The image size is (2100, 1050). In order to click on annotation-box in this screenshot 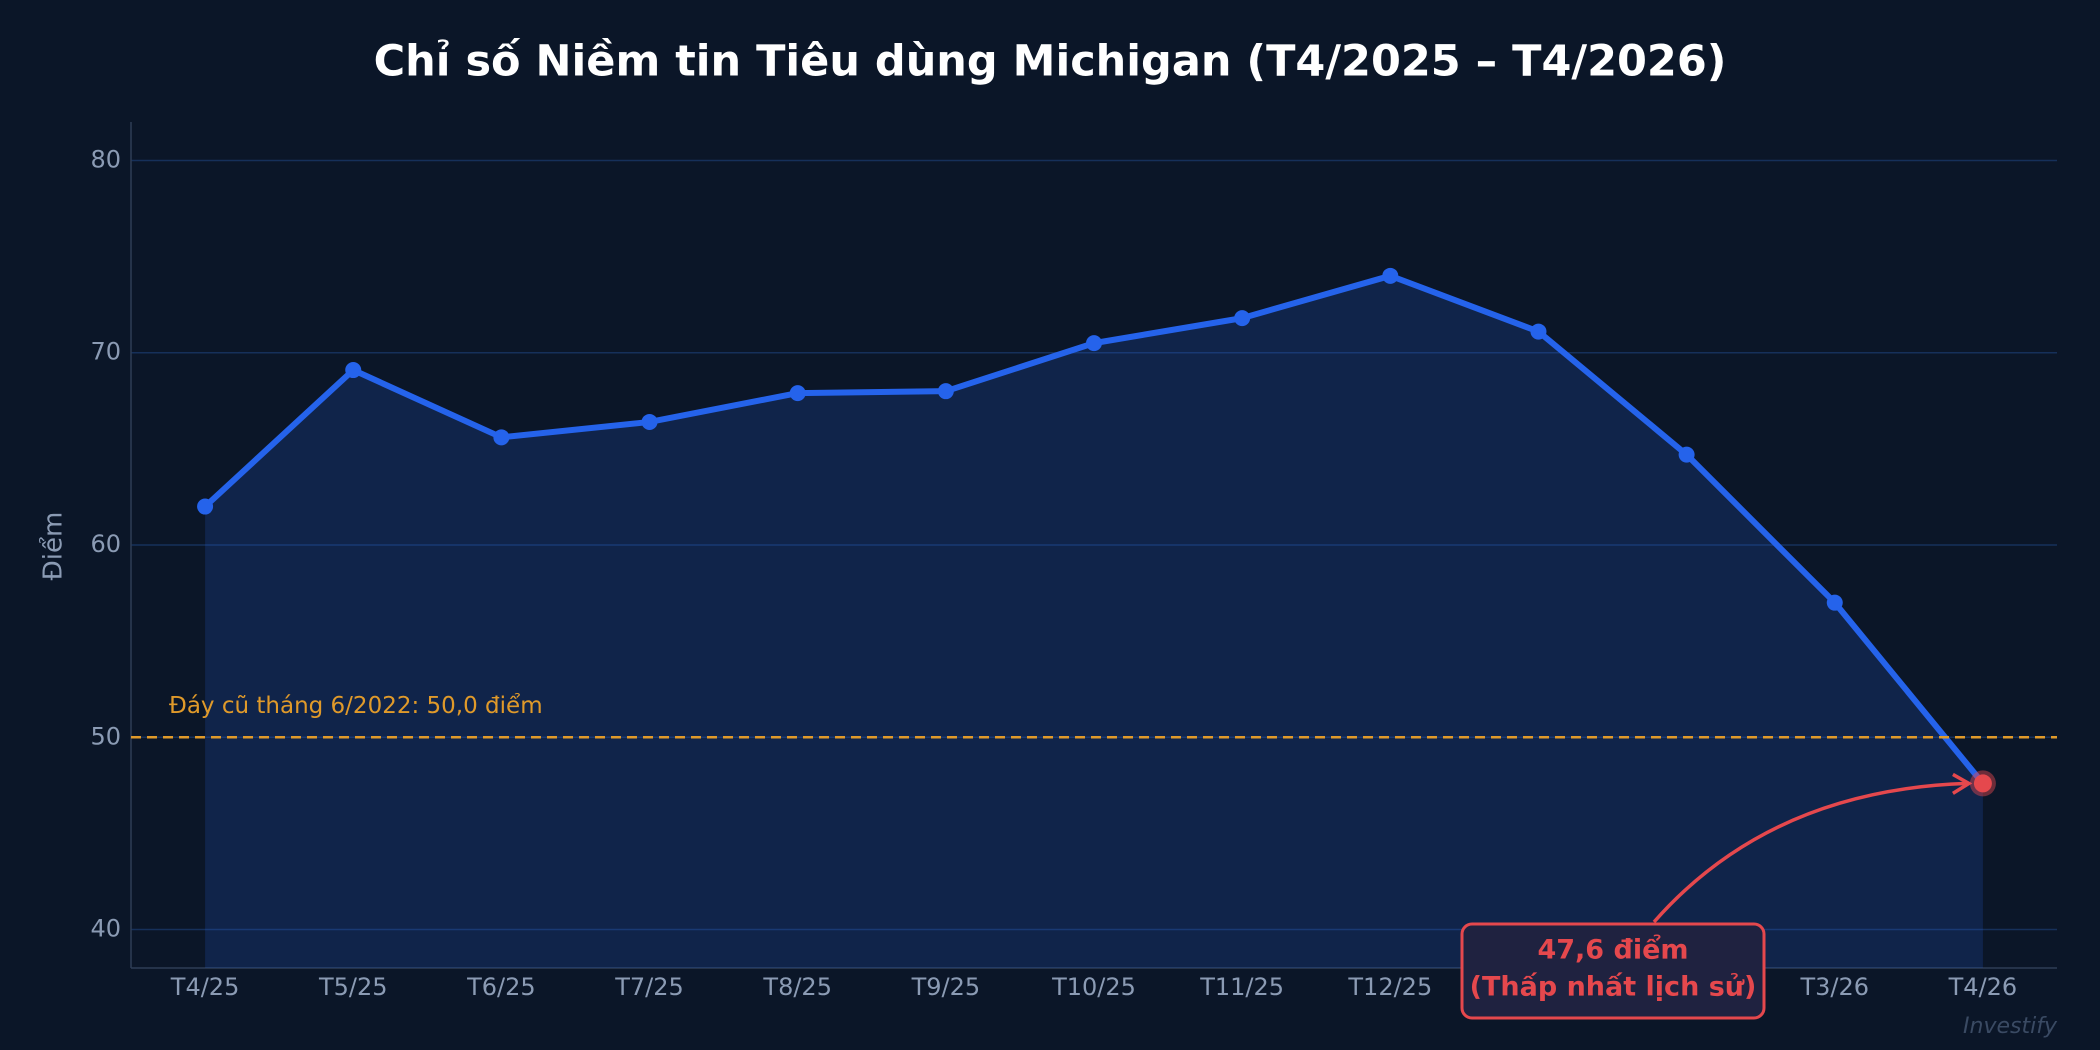, I will do `click(1613, 971)`.